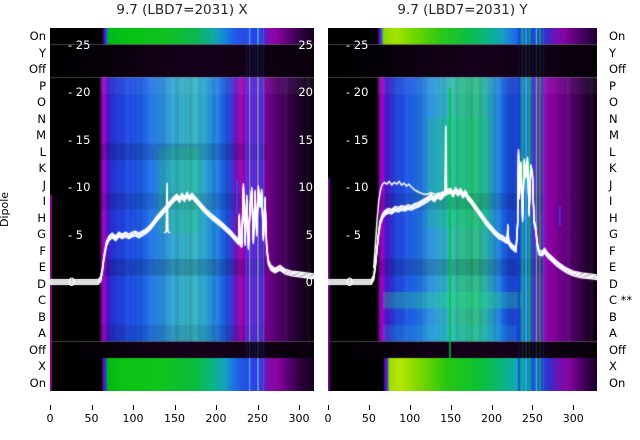 Image resolution: width=640 pixels, height=440 pixels. What do you see at coordinates (305, 139) in the screenshot?
I see `y-tick-label-right: 15` at bounding box center [305, 139].